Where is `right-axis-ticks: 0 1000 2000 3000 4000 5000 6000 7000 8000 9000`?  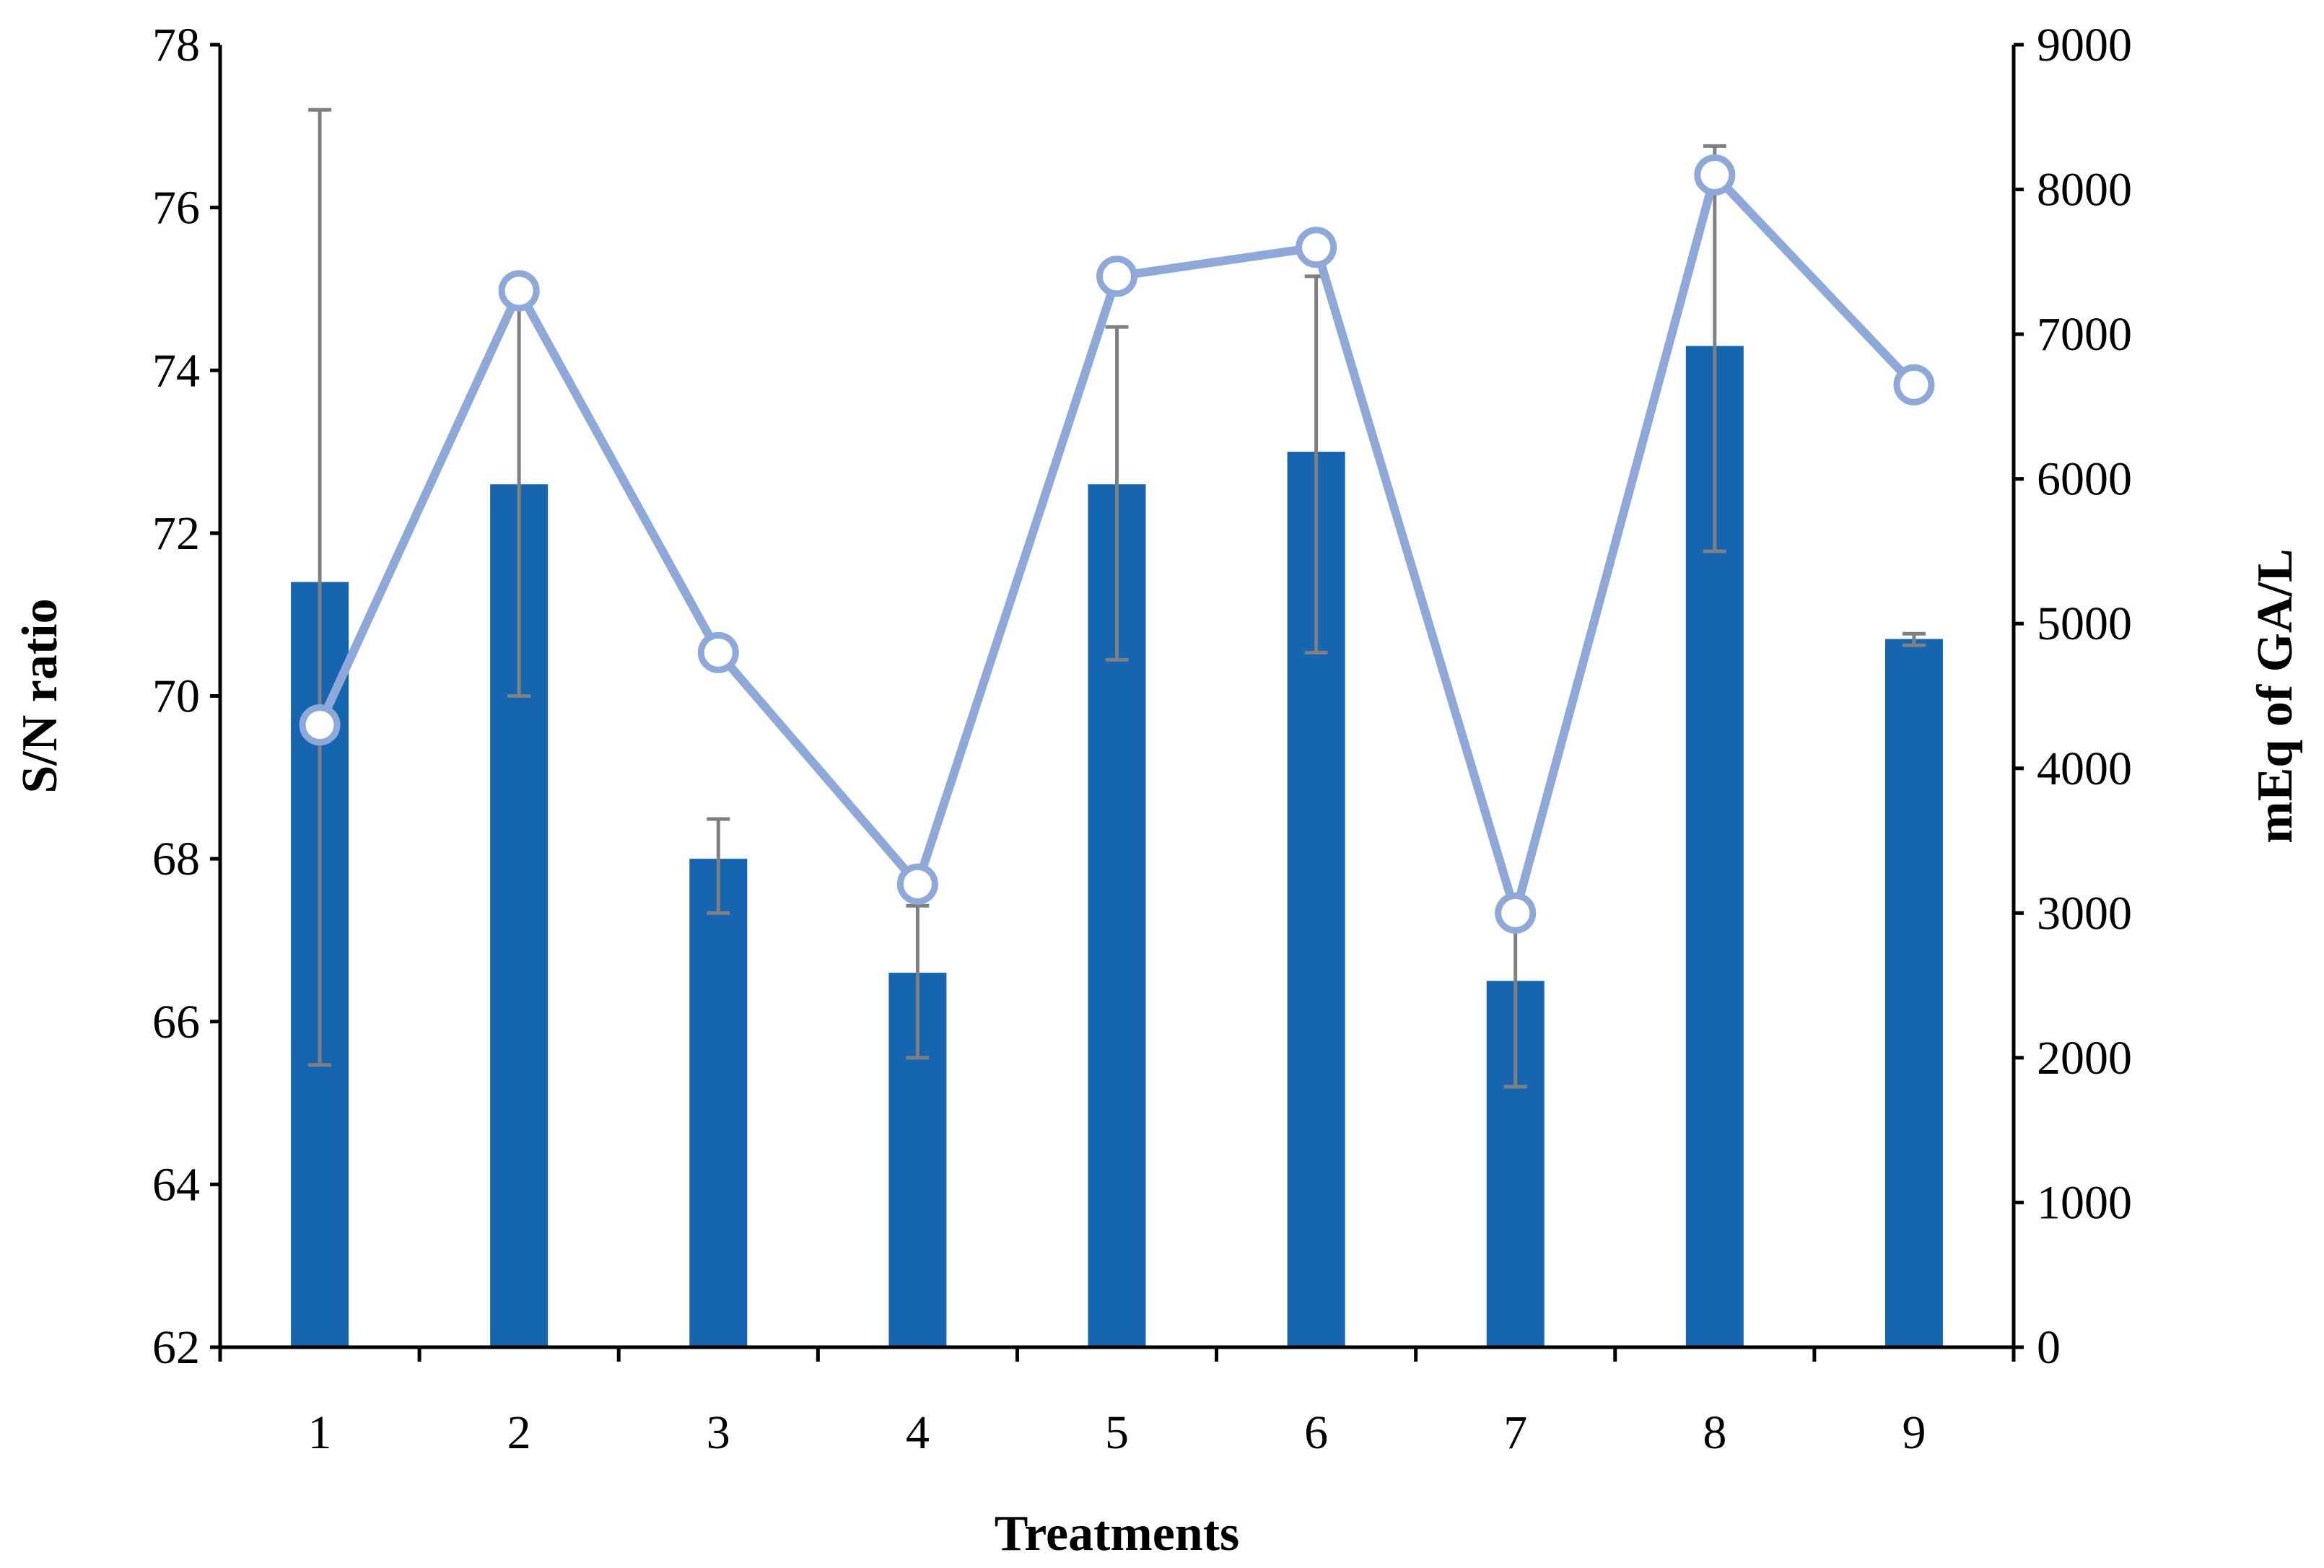
right-axis-ticks: 0 1000 2000 3000 4000 5000 6000 7000 8000 9000 is located at coordinates (2073, 696).